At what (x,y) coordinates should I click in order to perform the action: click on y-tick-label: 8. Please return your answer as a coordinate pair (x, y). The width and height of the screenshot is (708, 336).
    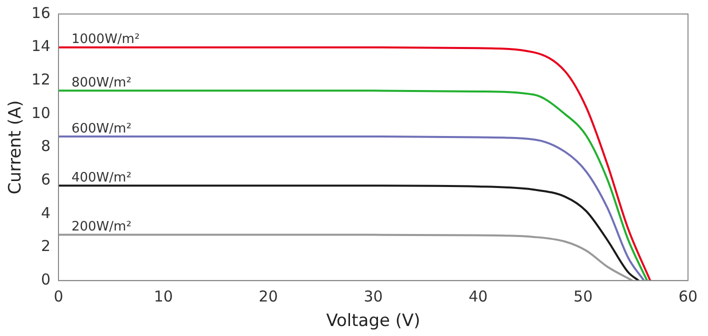
    Looking at the image, I should click on (45, 146).